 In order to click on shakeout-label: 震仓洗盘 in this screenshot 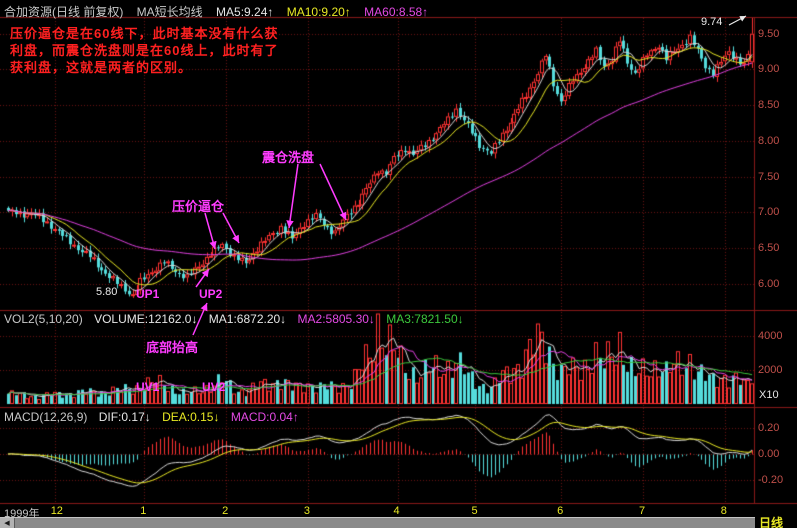, I will do `click(288, 157)`.